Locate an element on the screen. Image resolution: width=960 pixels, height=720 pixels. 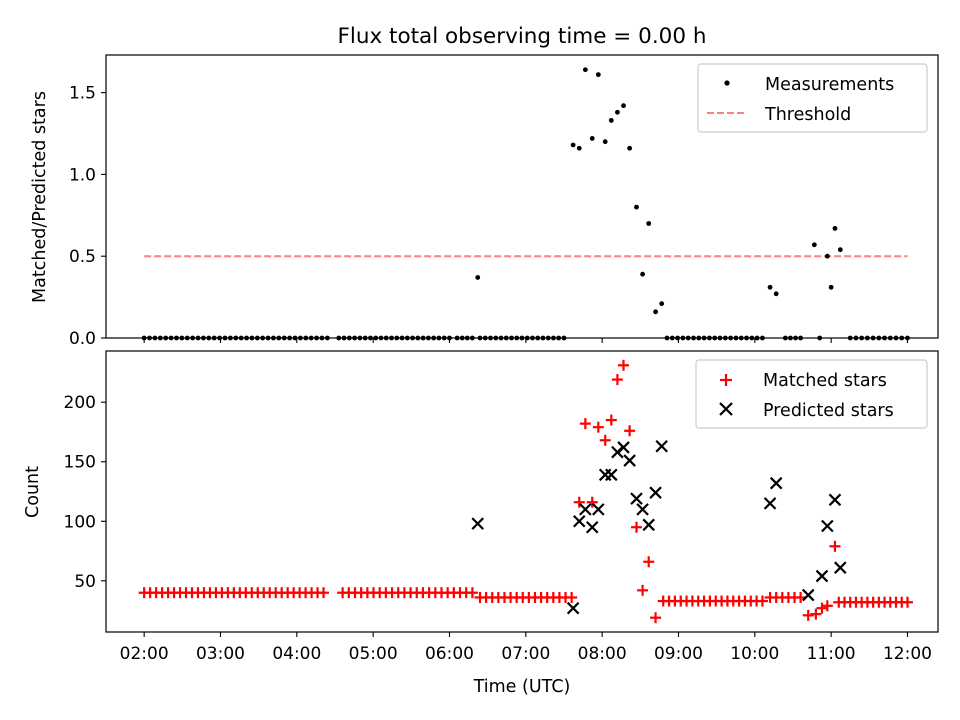
x-tick-label: 05:00 is located at coordinates (373, 654).